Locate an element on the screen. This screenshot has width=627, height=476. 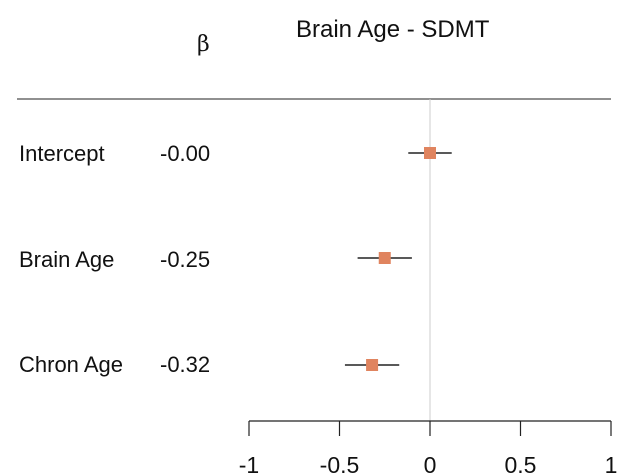
x-tick-label-3: 0.5 is located at coordinates (521, 464).